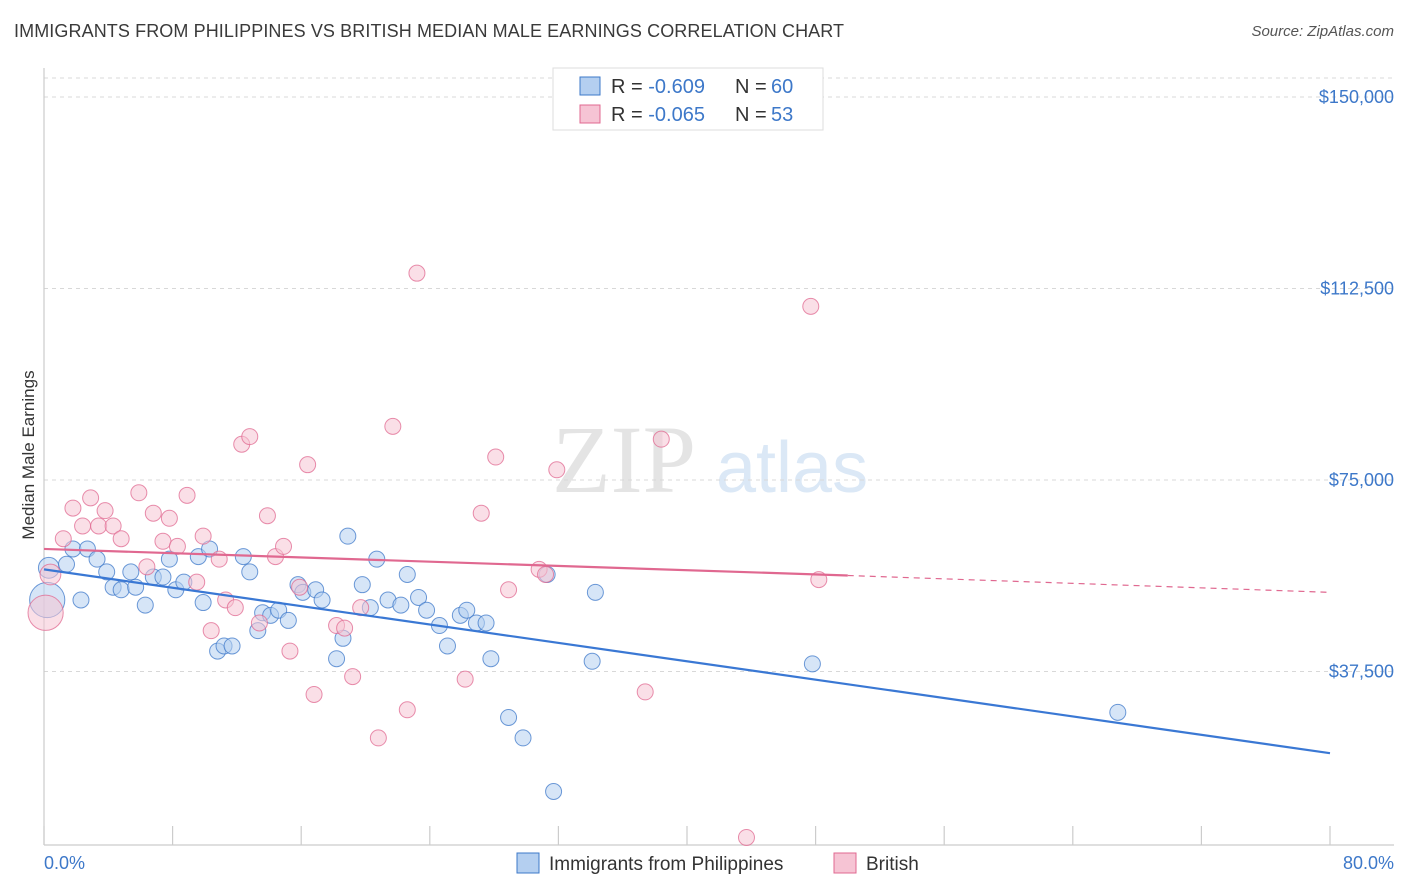  What do you see at coordinates (445, 562) in the screenshot?
I see `british-trend-line` at bounding box center [445, 562].